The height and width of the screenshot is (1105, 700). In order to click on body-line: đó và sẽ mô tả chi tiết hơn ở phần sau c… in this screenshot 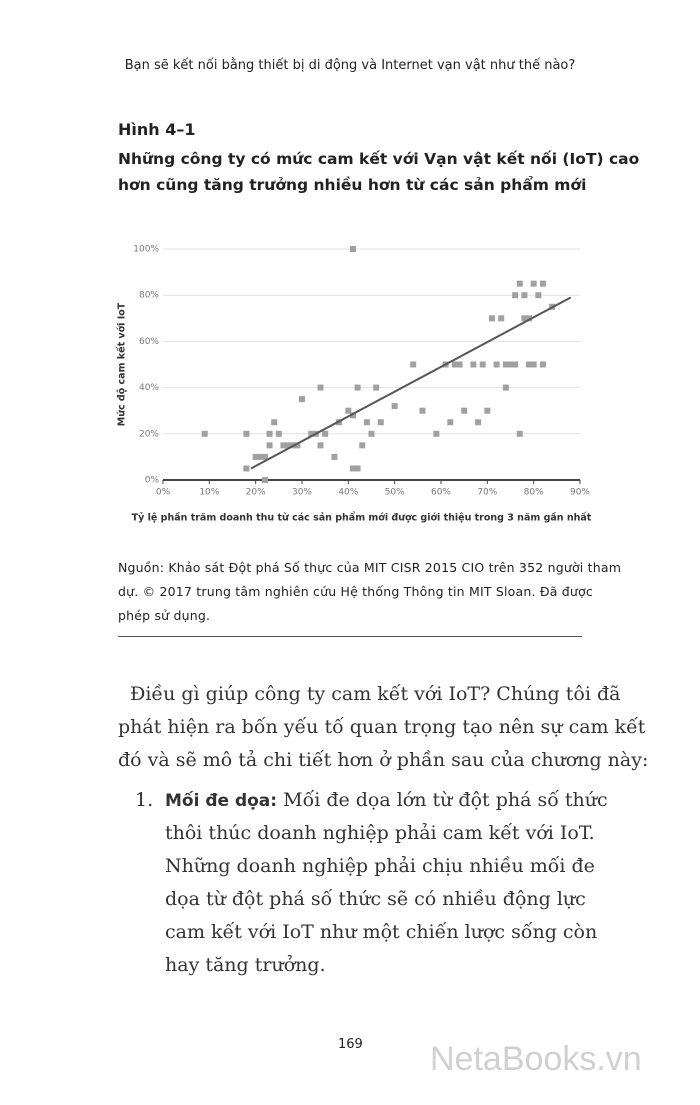, I will do `click(383, 760)`.